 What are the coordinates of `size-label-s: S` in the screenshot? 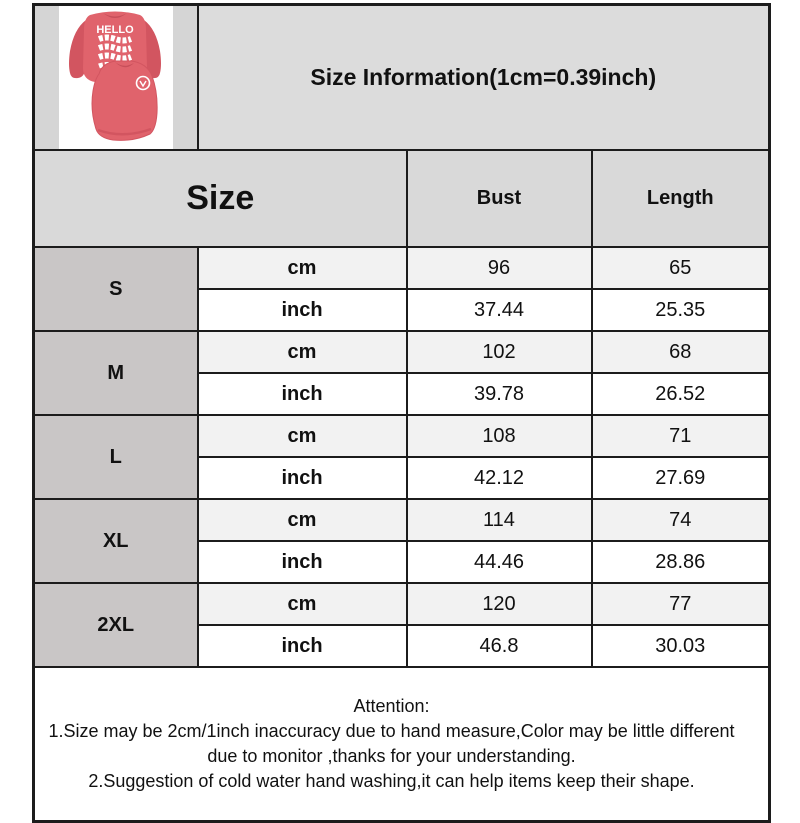 It's located at (115, 289).